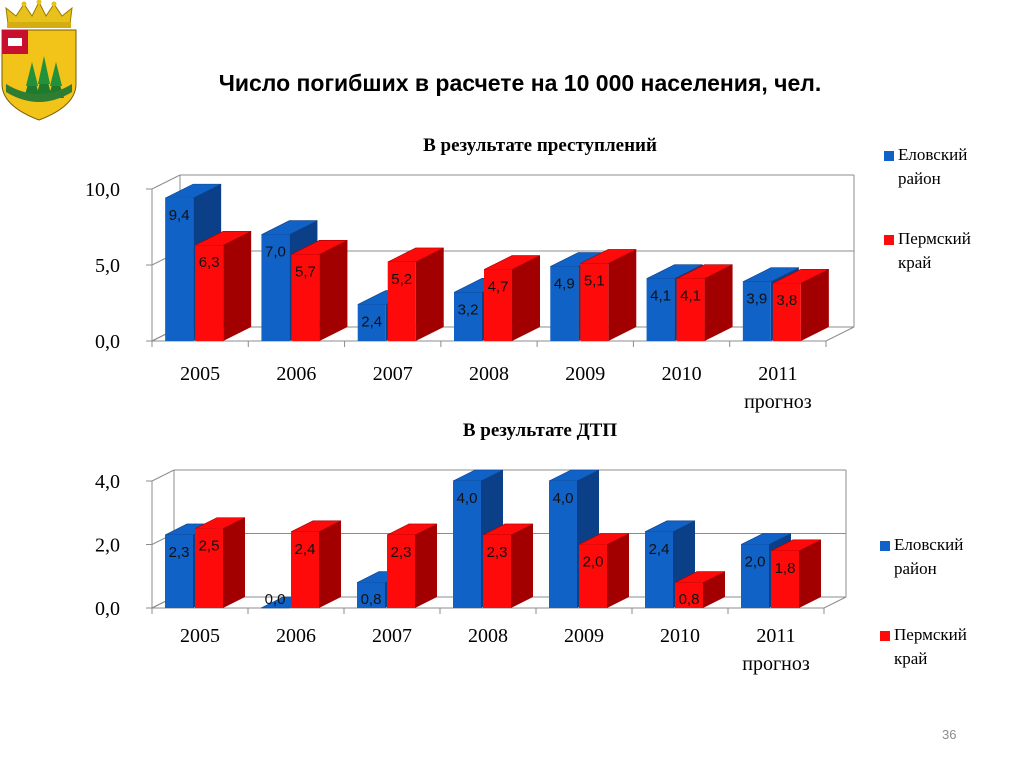  What do you see at coordinates (564, 284) in the screenshot?
I see `data-label: 4,9` at bounding box center [564, 284].